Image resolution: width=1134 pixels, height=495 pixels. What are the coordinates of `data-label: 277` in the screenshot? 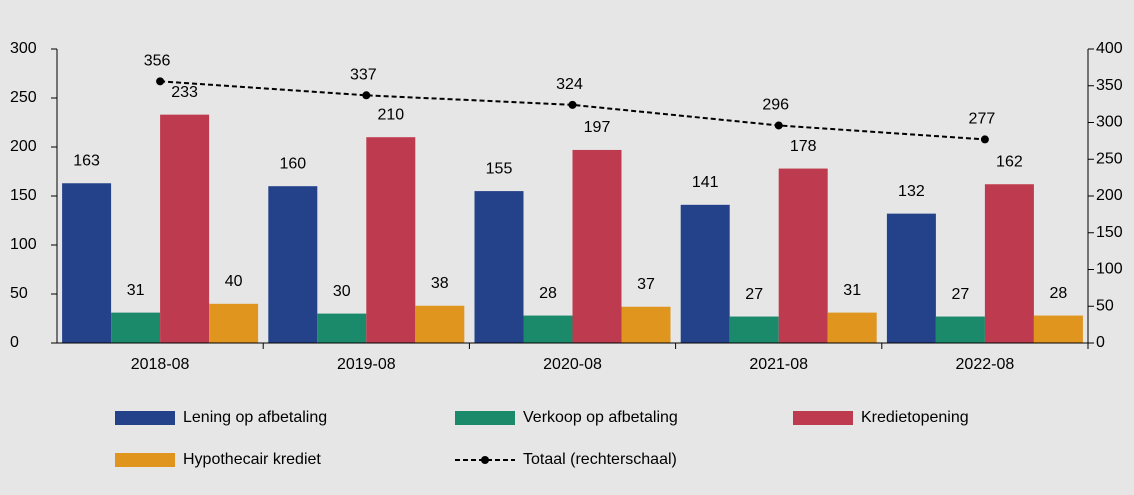 It's located at (982, 119).